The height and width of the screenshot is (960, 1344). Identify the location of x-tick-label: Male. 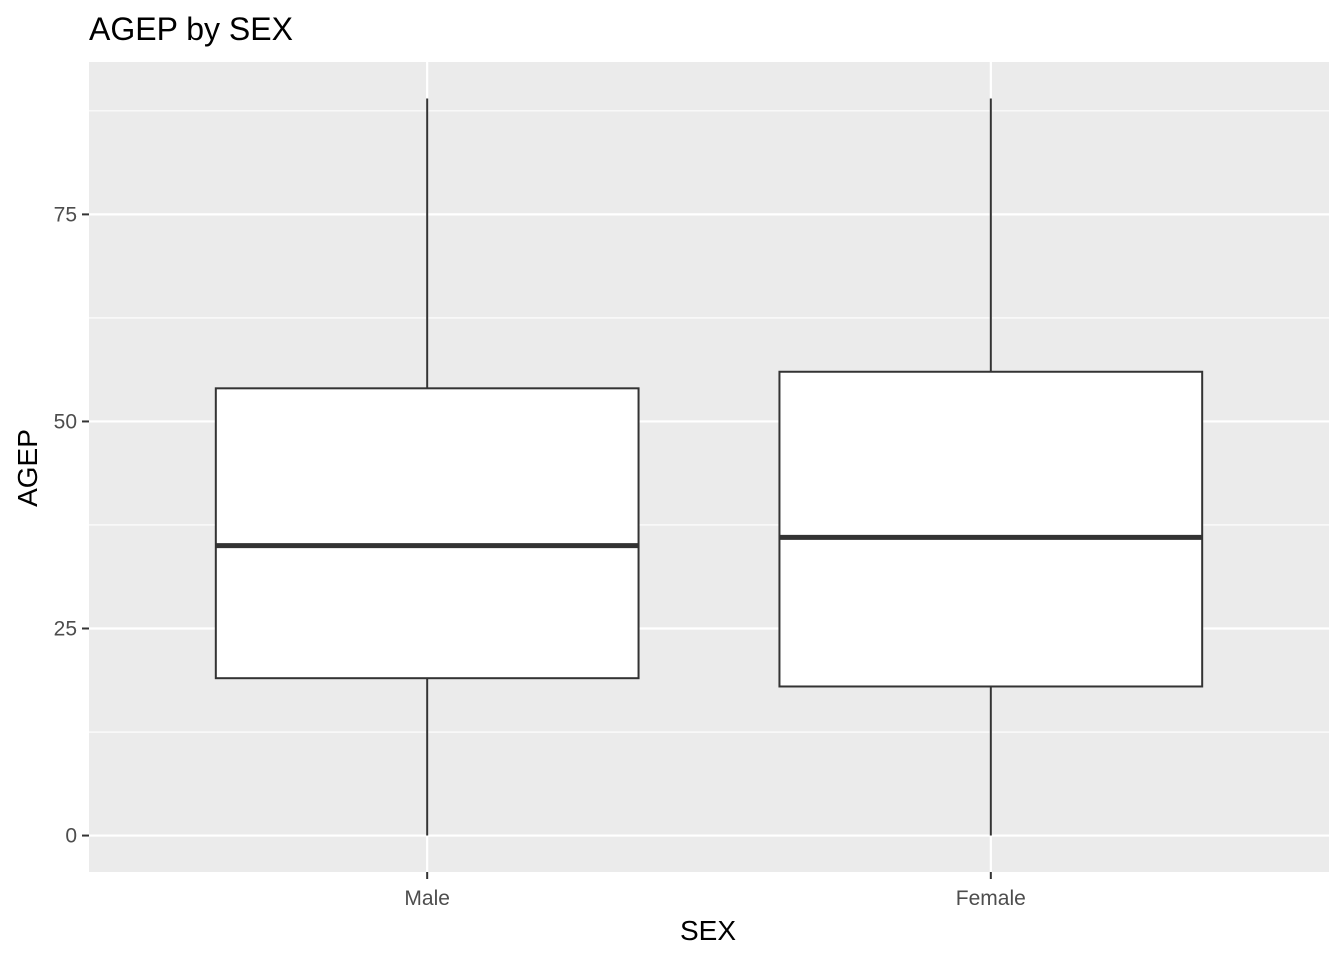
(427, 898).